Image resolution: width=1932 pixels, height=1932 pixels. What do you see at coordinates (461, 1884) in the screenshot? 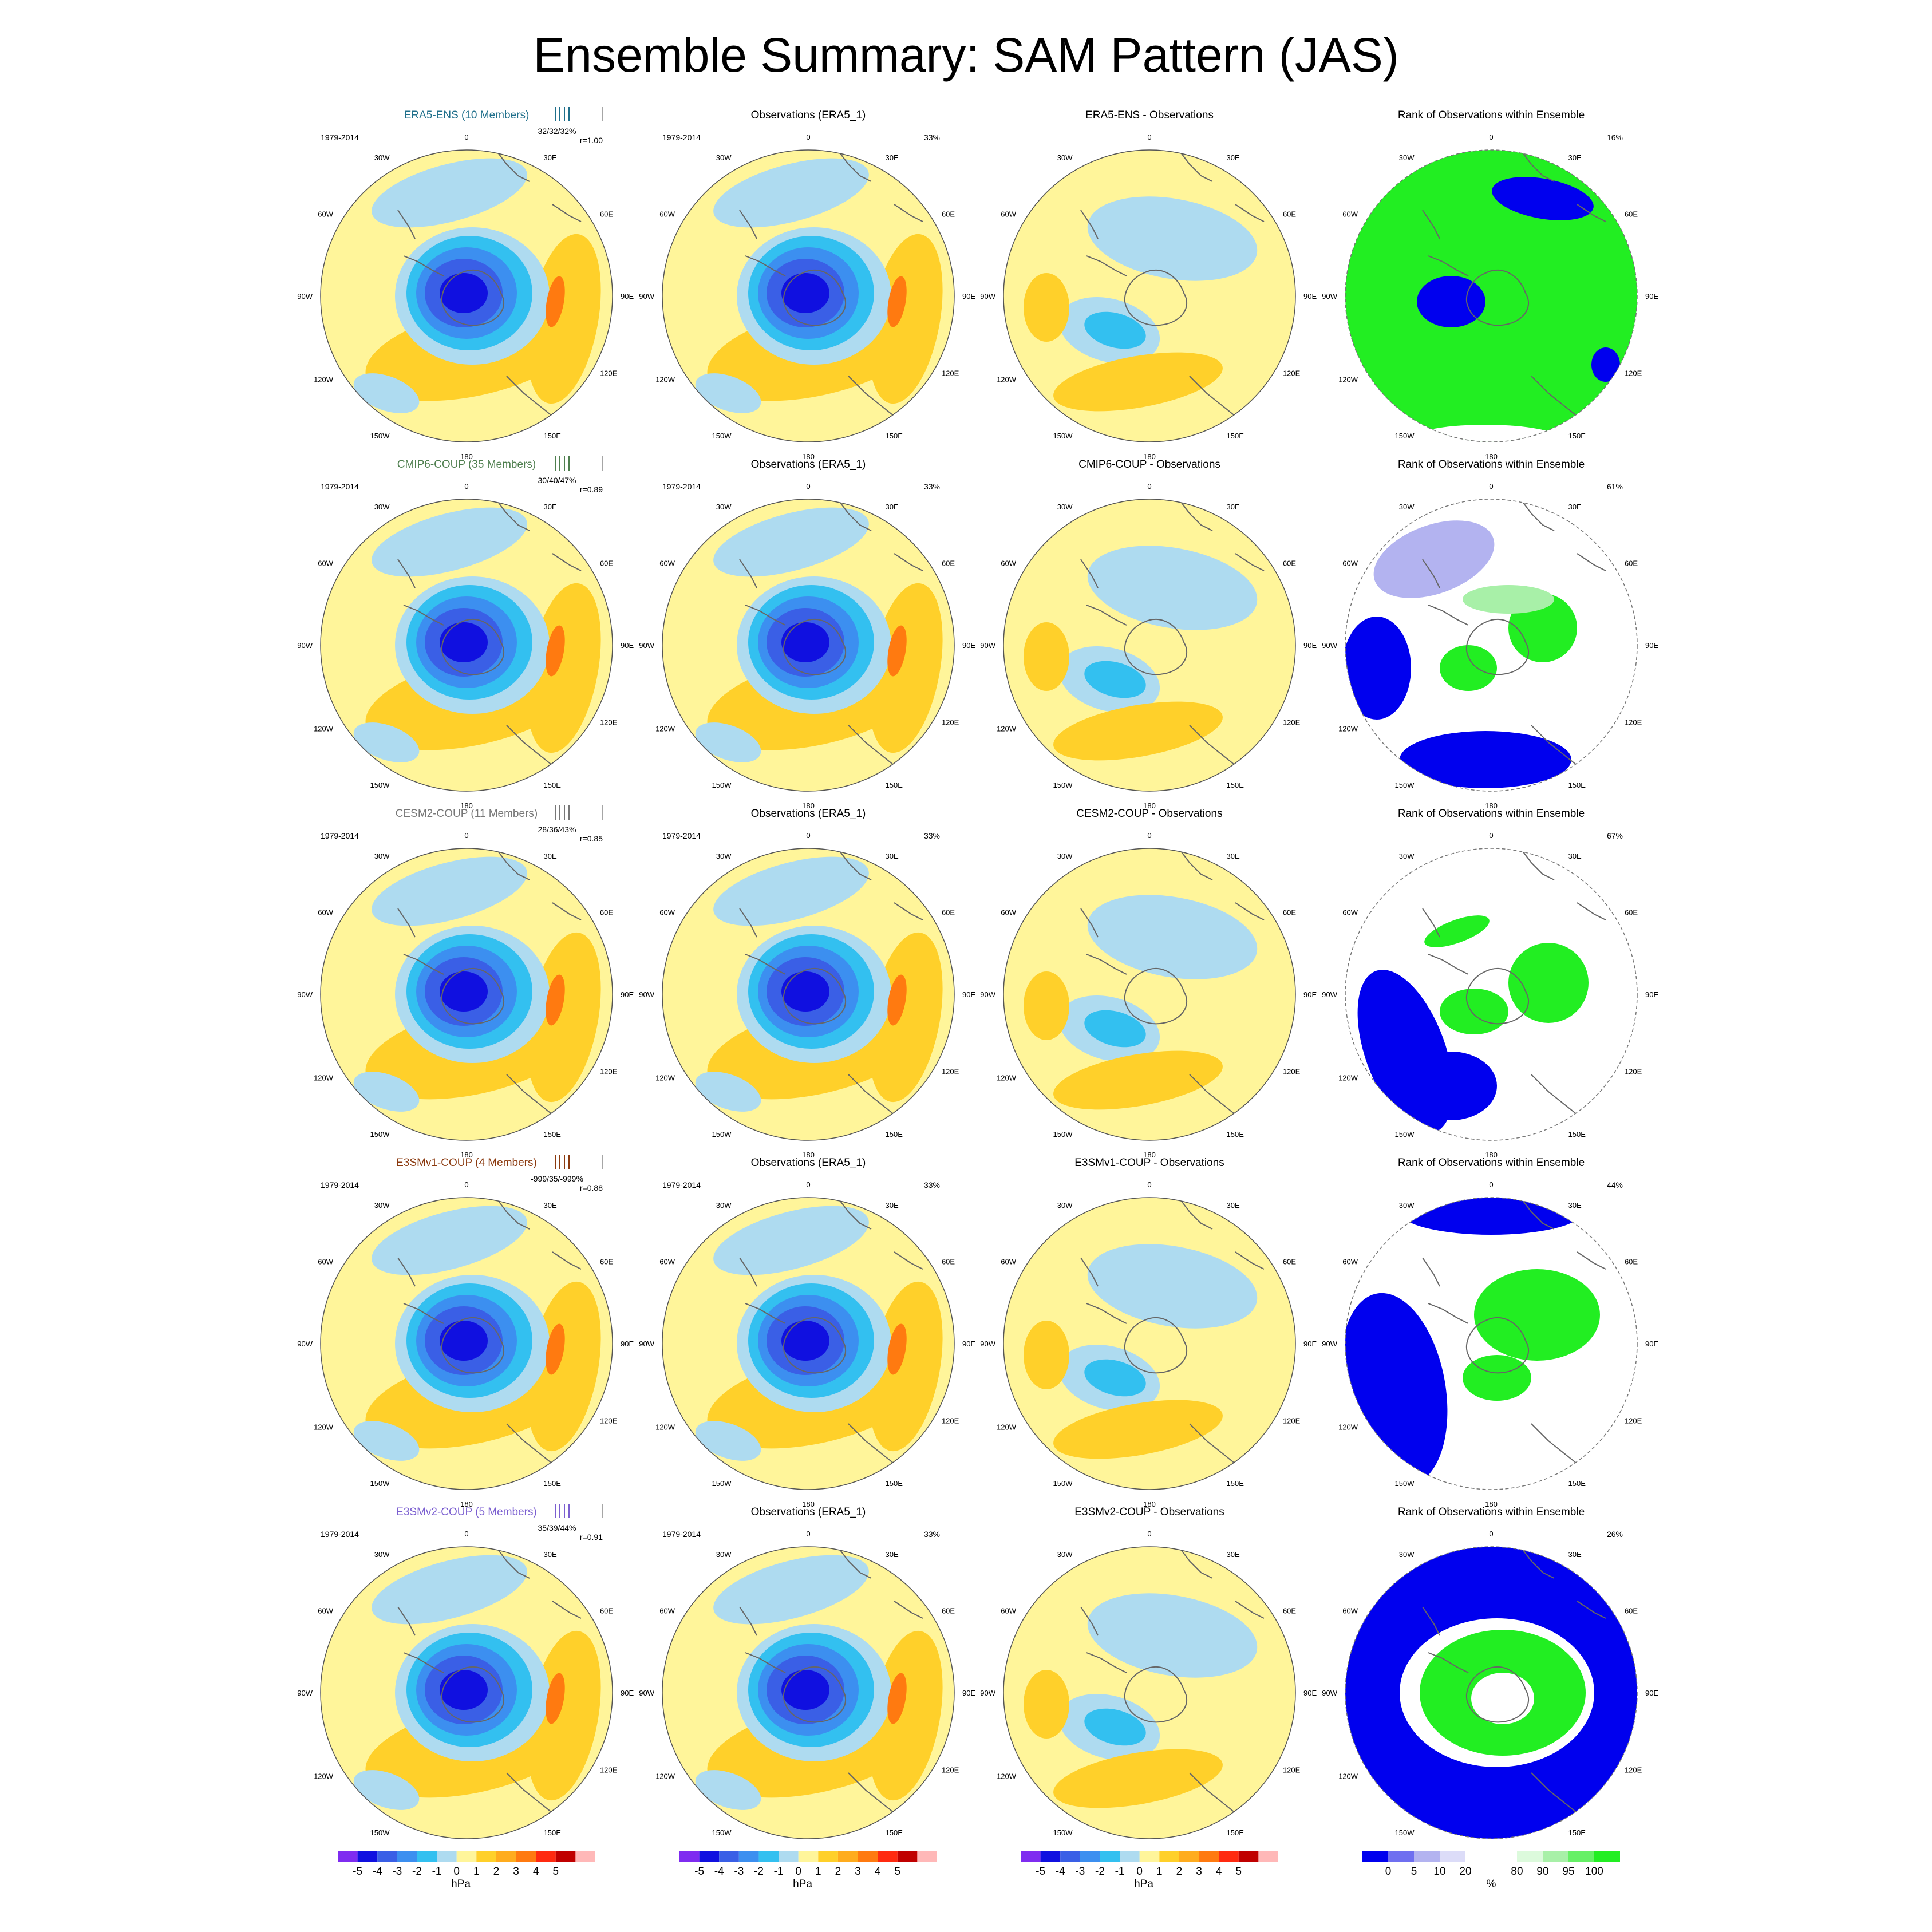
I see `colorbar-unit: hPa` at bounding box center [461, 1884].